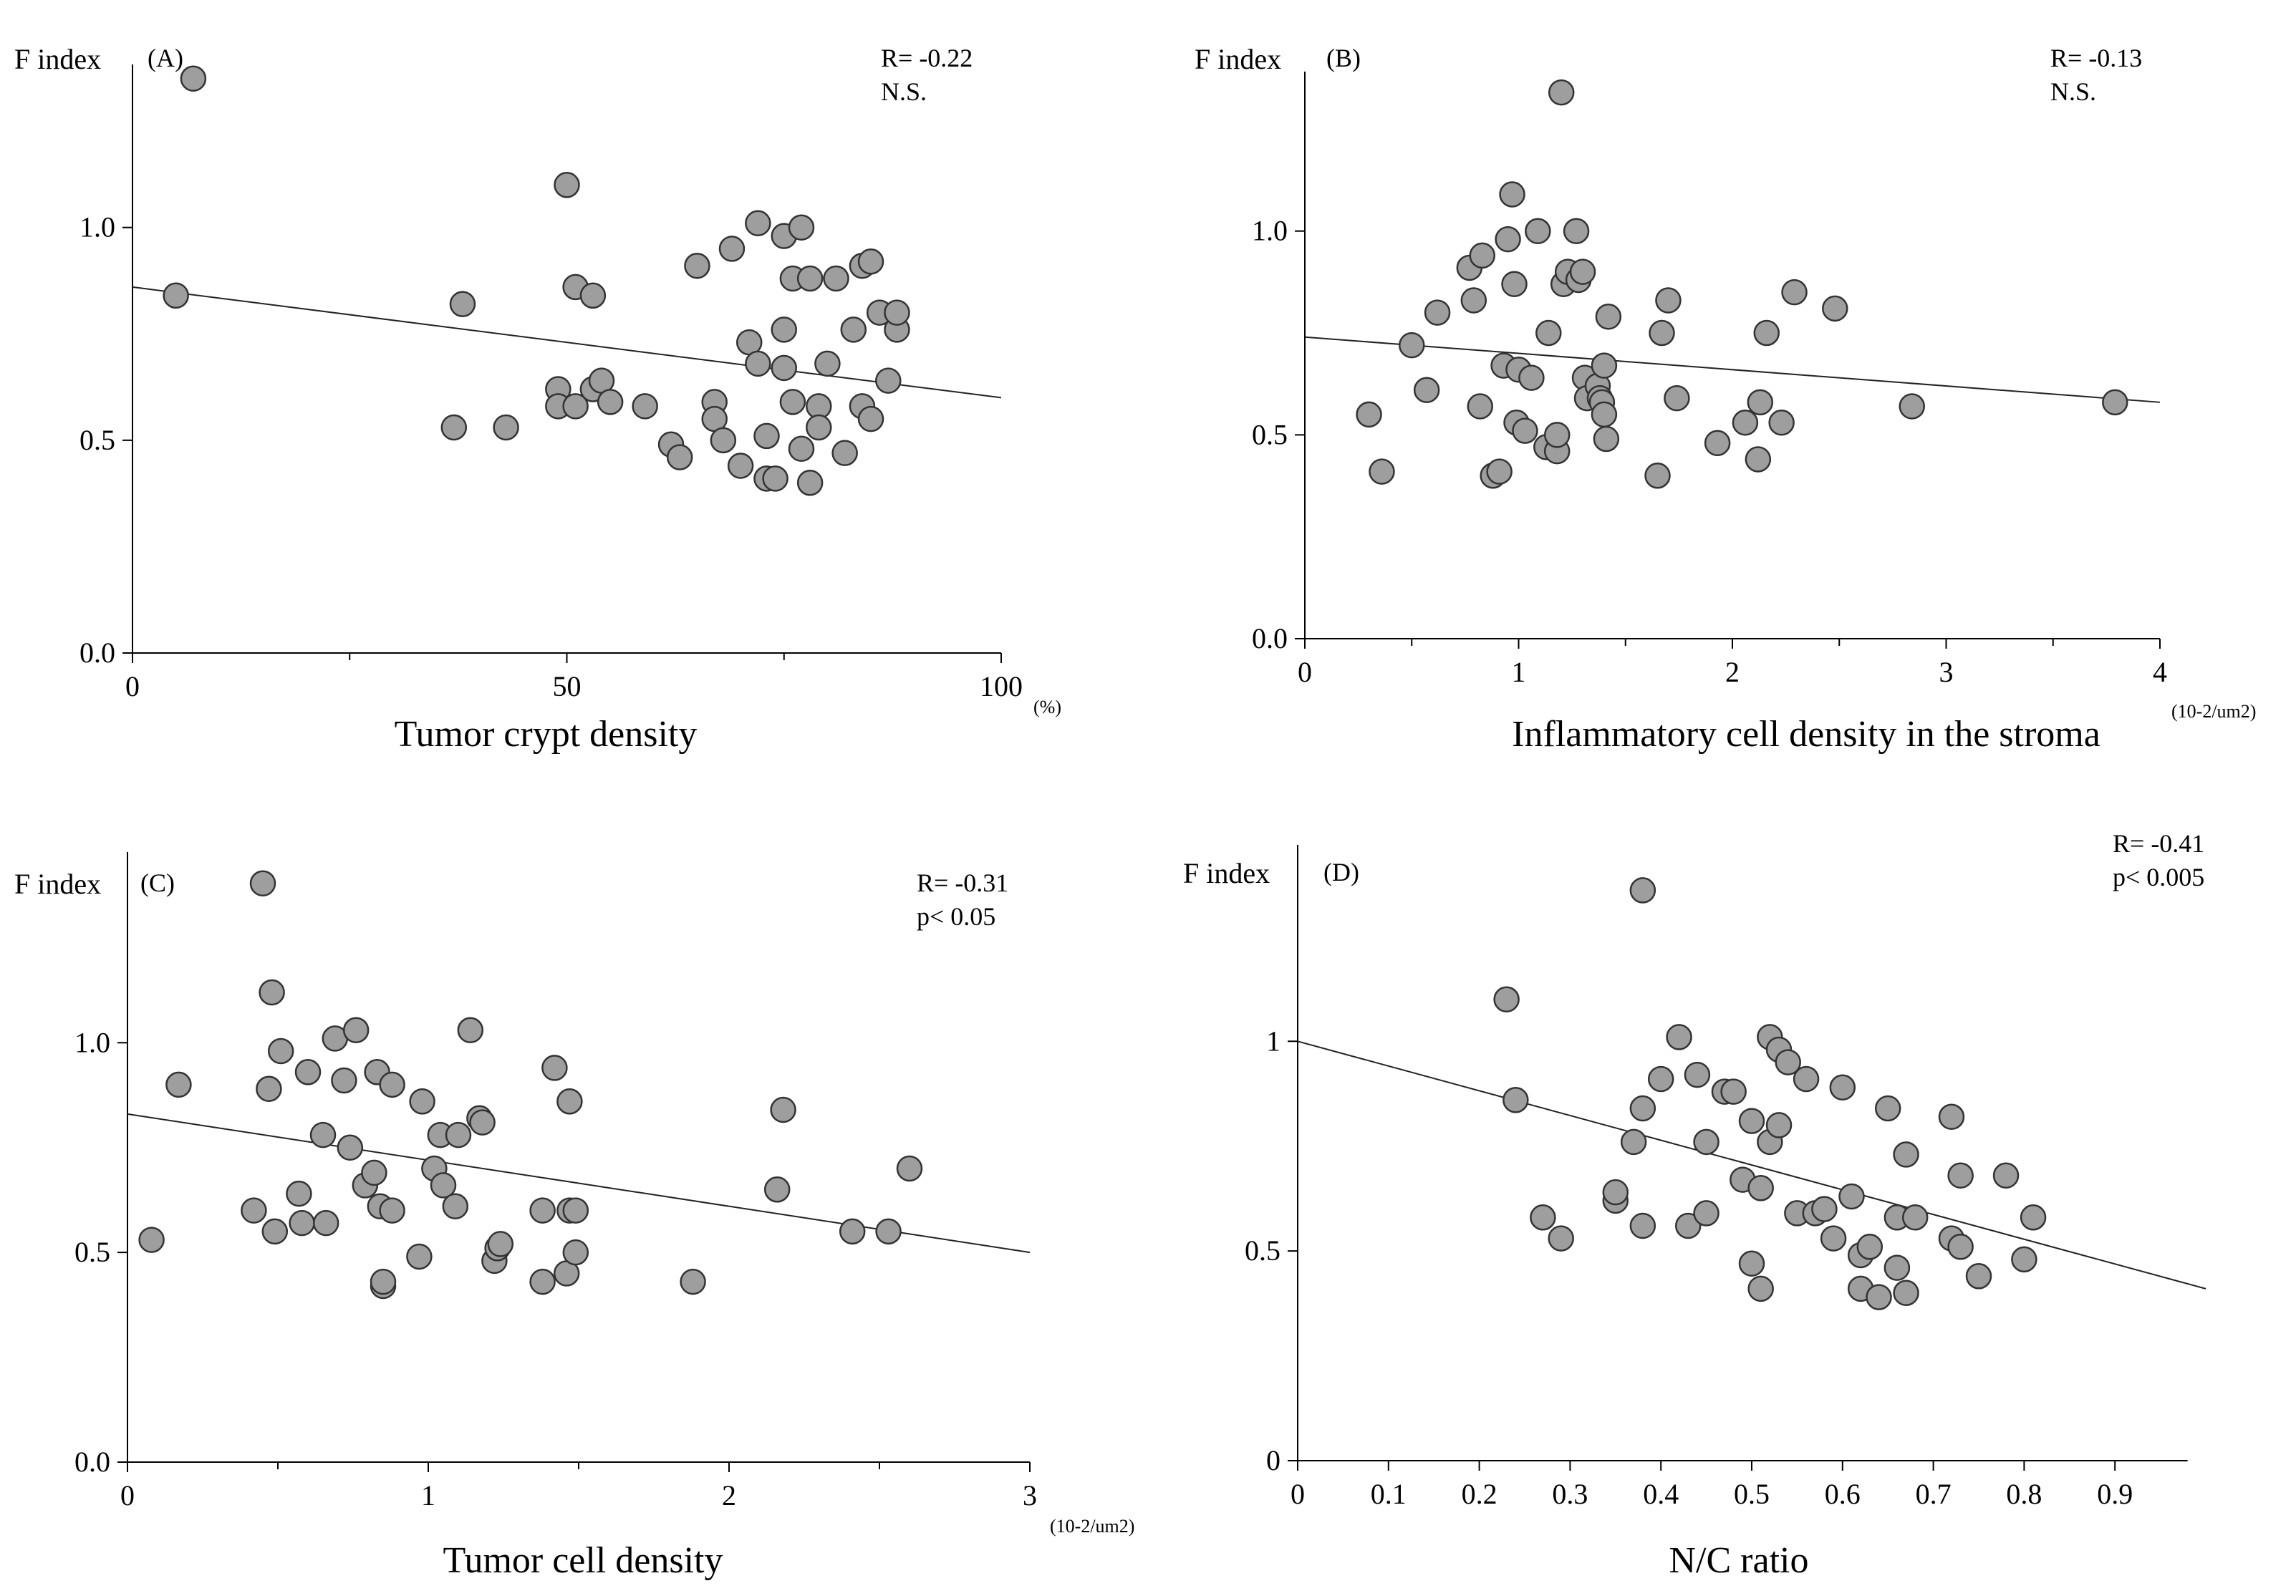  Describe the element at coordinates (567, 343) in the screenshot. I see `panel-a-regression-line` at that location.